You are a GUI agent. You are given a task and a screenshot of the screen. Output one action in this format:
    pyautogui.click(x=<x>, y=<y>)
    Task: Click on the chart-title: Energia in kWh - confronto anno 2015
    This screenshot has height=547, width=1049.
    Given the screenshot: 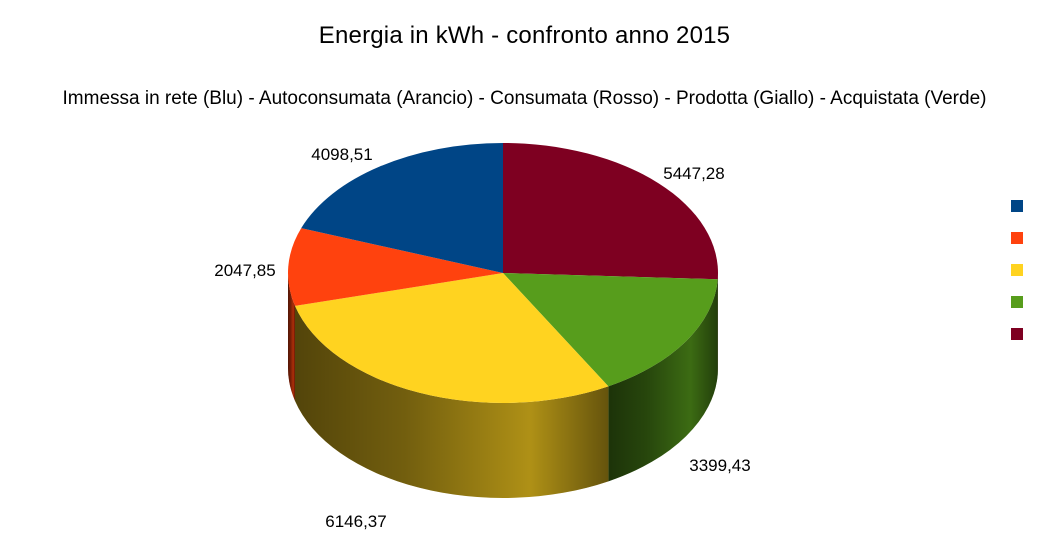 What is the action you would take?
    pyautogui.click(x=524, y=35)
    